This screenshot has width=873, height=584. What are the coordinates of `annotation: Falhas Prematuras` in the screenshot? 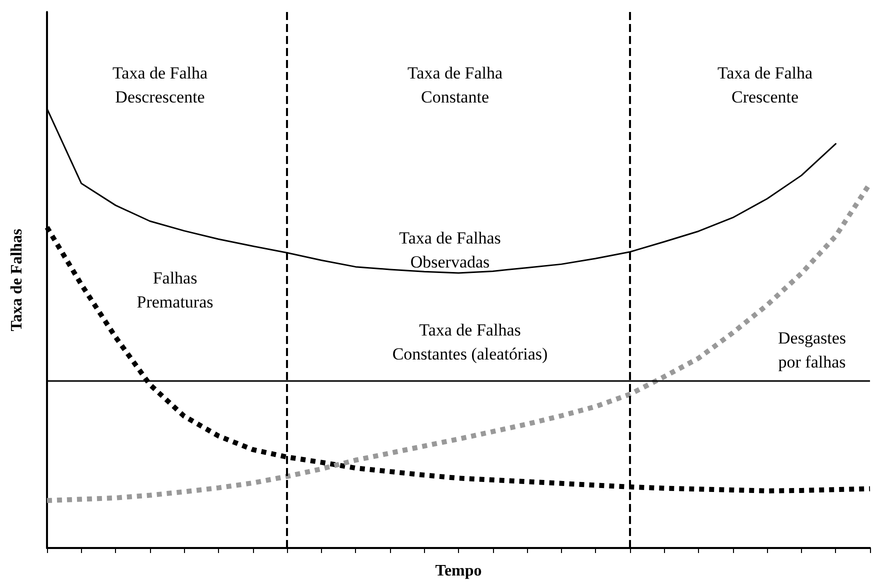 It's located at (175, 290).